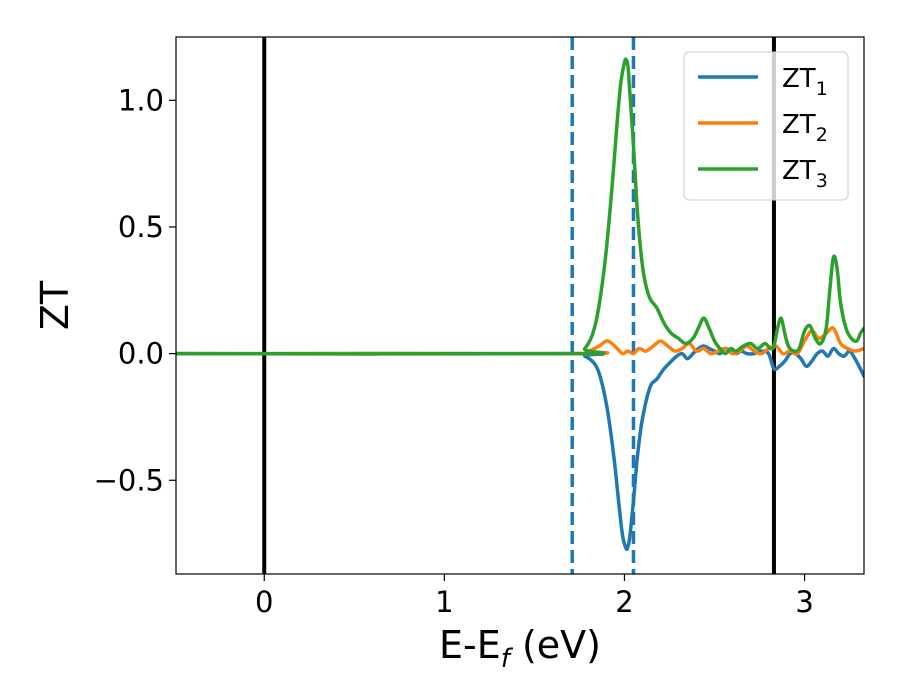 The height and width of the screenshot is (700, 900). Describe the element at coordinates (141, 354) in the screenshot. I see `y-tick-label: 0.0` at that location.